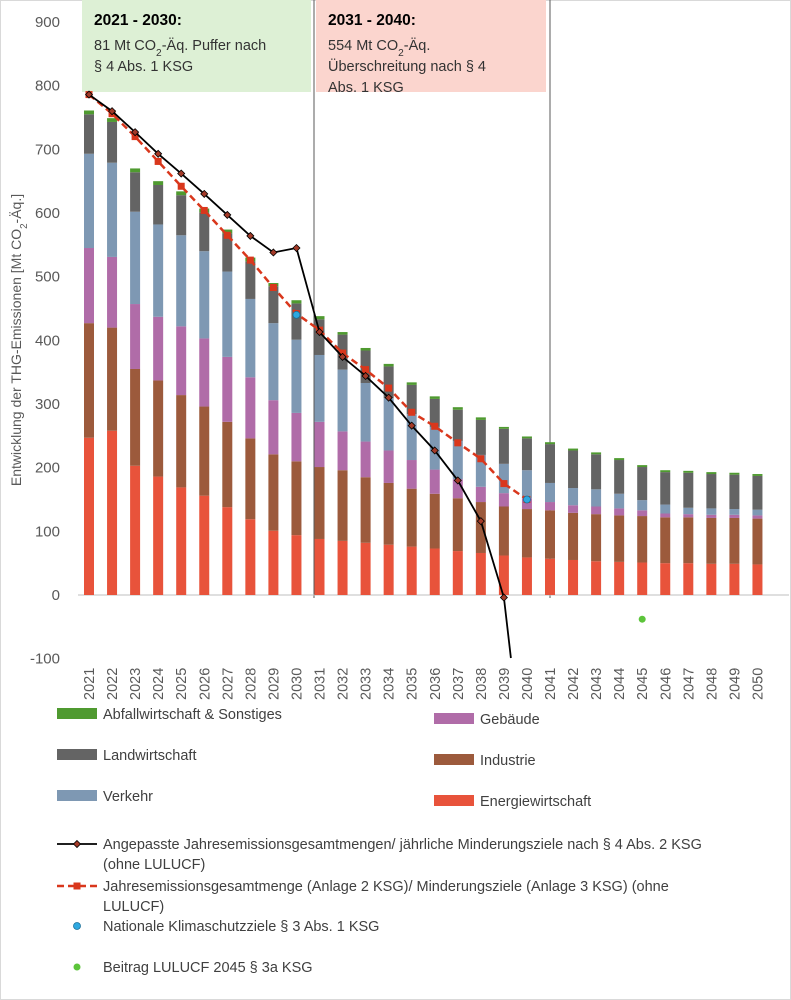 This screenshot has width=791, height=1000. I want to click on x-tick-2035: 2035, so click(413, 684).